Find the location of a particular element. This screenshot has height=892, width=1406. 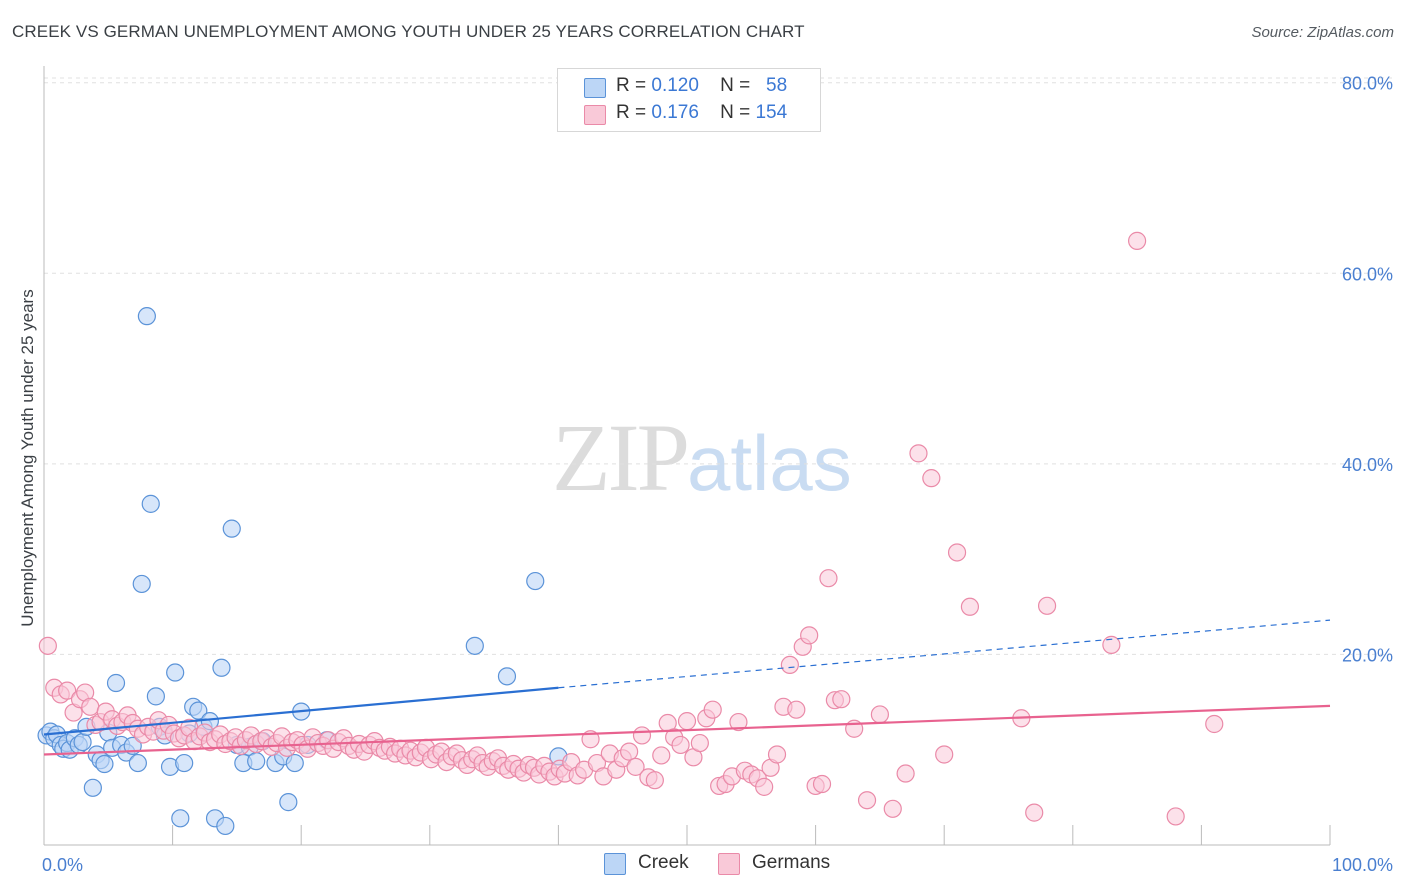

germans-swatch is located at coordinates (595, 115).